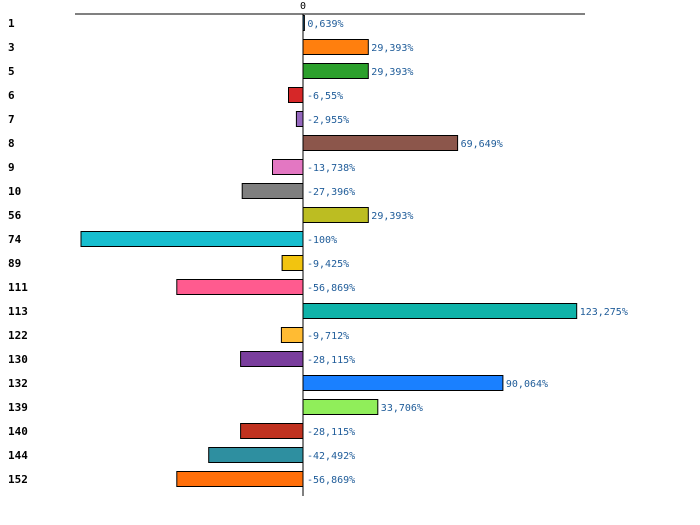 Image resolution: width=700 pixels, height=525 pixels. Describe the element at coordinates (11, 143) in the screenshot. I see `category-label-8: 8` at that location.